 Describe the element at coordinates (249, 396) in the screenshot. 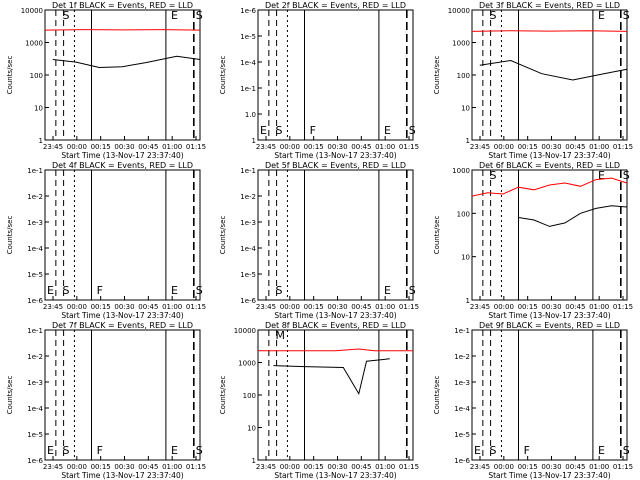

I see `y-tick-label: 100` at that location.